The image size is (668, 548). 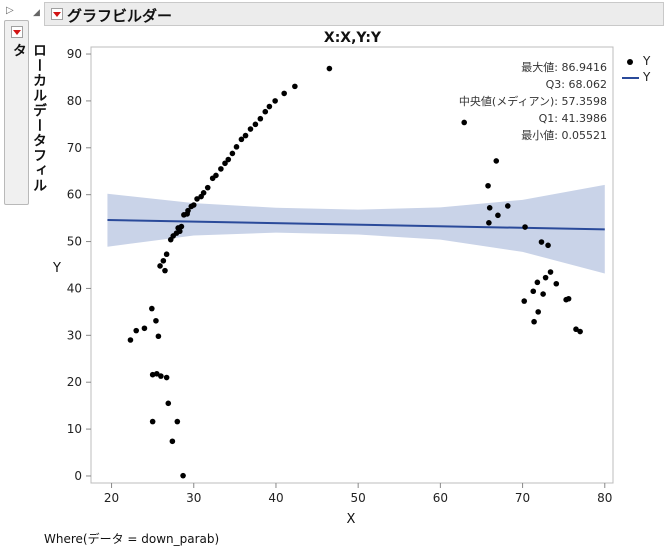 What do you see at coordinates (522, 498) in the screenshot?
I see `x-tick-label: 70` at bounding box center [522, 498].